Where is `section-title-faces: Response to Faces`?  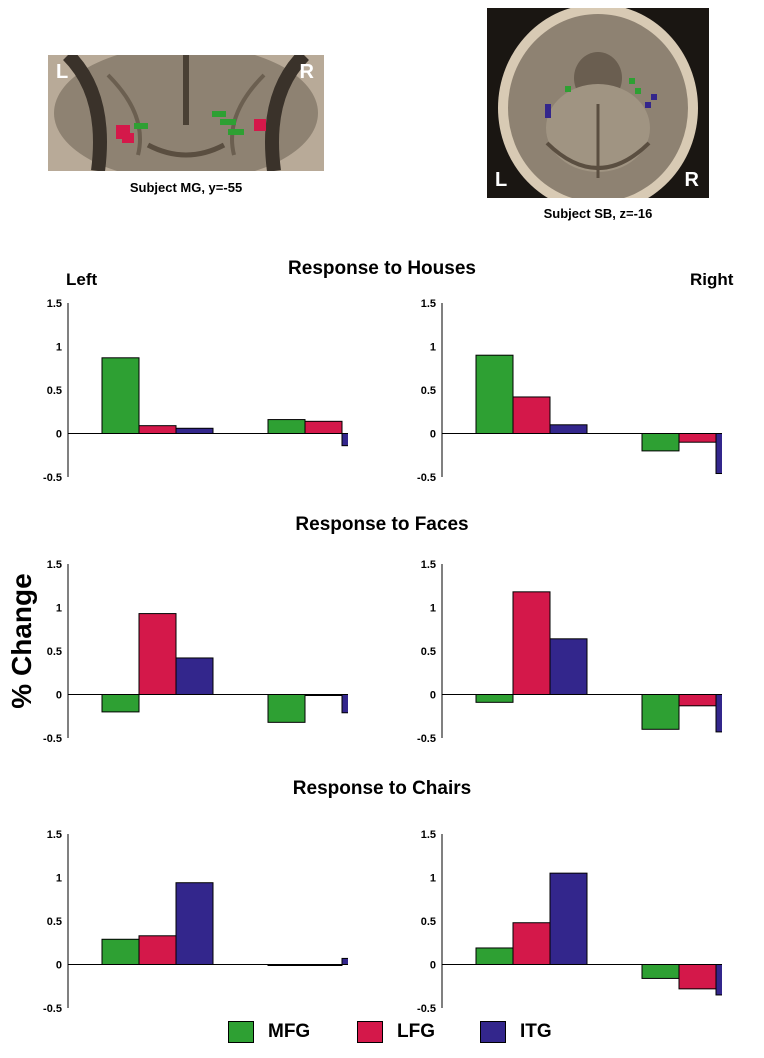
section-title-faces: Response to Faces is located at coordinates (382, 524).